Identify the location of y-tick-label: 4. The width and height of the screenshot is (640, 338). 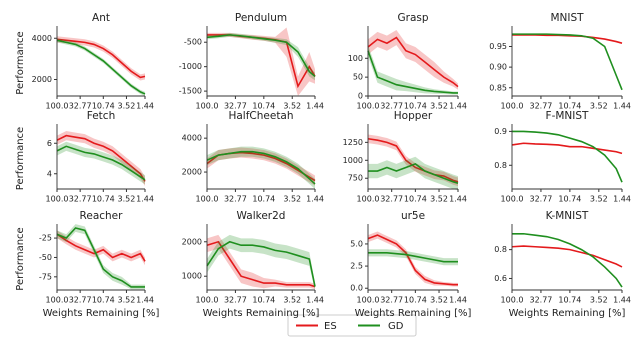
(49, 173).